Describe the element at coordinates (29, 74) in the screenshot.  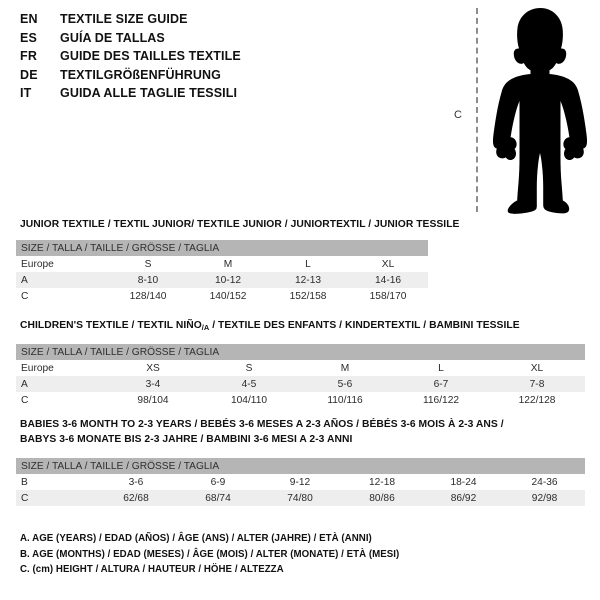
I see `language-code-de: DE` at that location.